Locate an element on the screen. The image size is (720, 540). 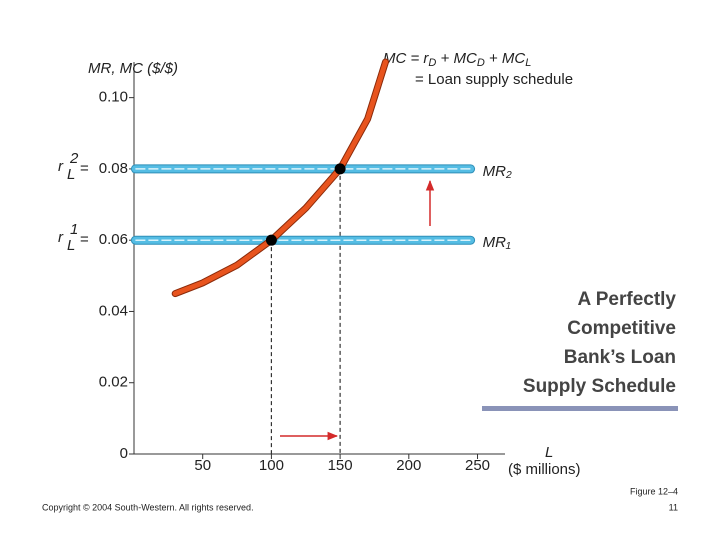
mc-curve is located at coordinates (280, 178).